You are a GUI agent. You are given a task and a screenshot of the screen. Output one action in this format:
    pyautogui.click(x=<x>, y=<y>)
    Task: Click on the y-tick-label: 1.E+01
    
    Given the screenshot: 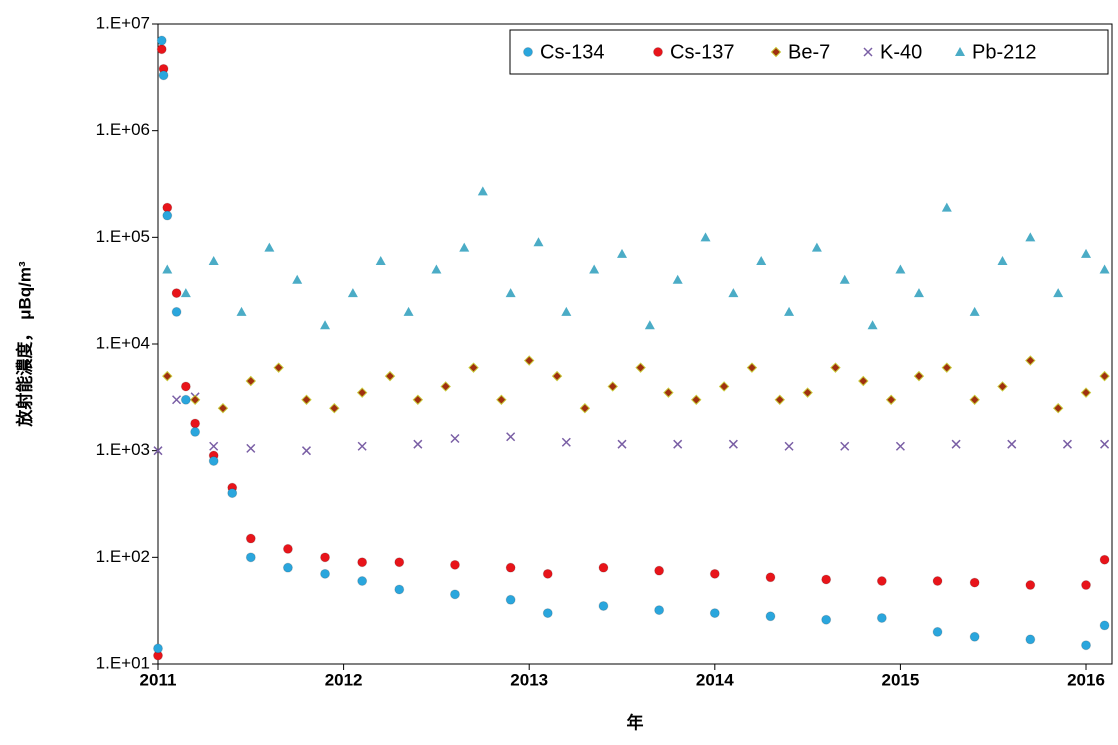 What is the action you would take?
    pyautogui.click(x=123, y=662)
    